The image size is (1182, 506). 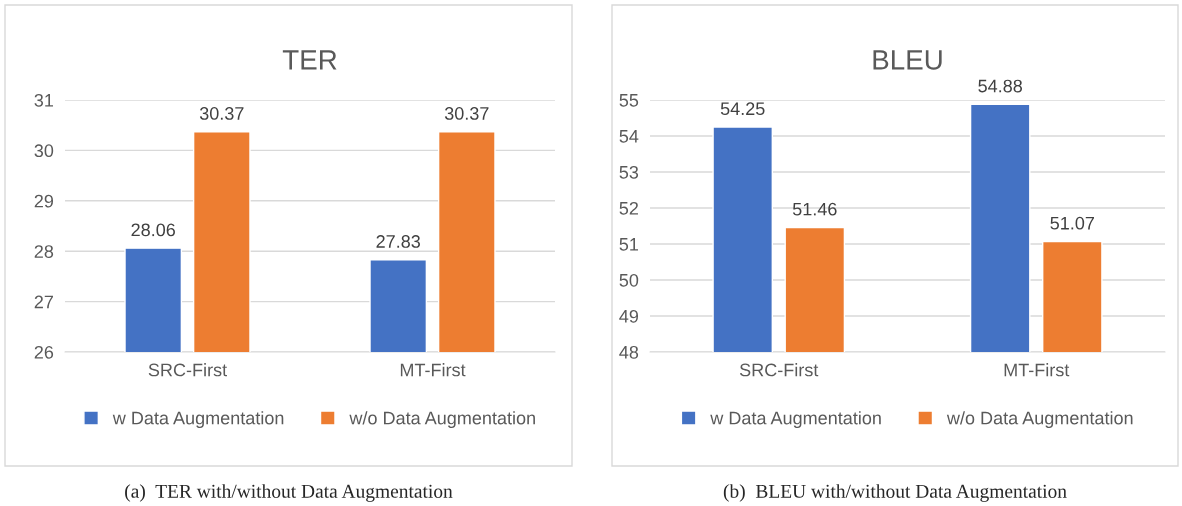 I want to click on y-tick-label: 49, so click(x=629, y=316).